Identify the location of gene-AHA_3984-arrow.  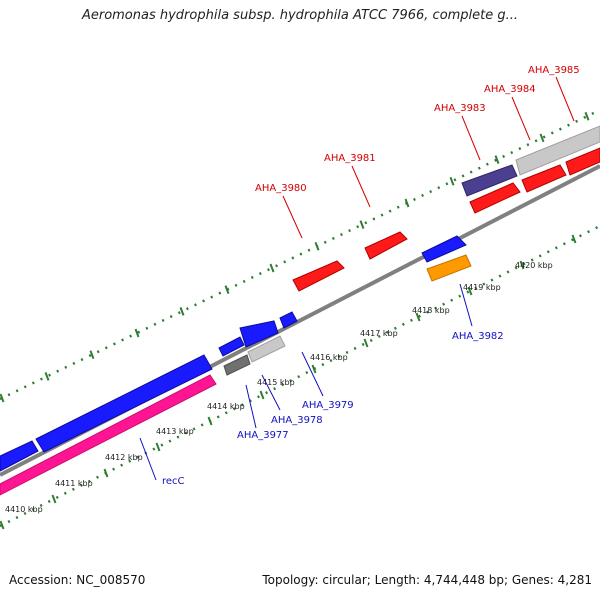
(544, 178).